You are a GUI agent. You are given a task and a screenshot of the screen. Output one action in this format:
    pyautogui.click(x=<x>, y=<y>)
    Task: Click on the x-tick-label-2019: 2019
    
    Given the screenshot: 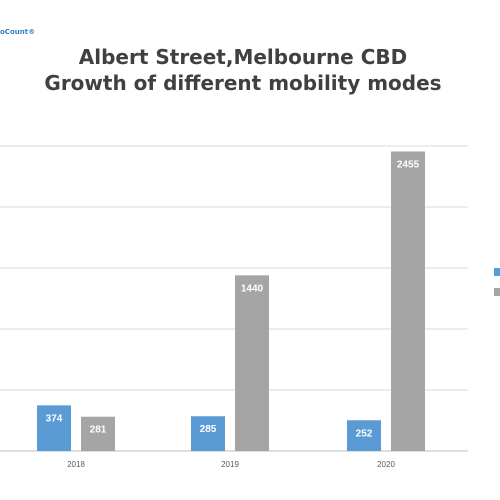 What is the action you would take?
    pyautogui.click(x=230, y=464)
    